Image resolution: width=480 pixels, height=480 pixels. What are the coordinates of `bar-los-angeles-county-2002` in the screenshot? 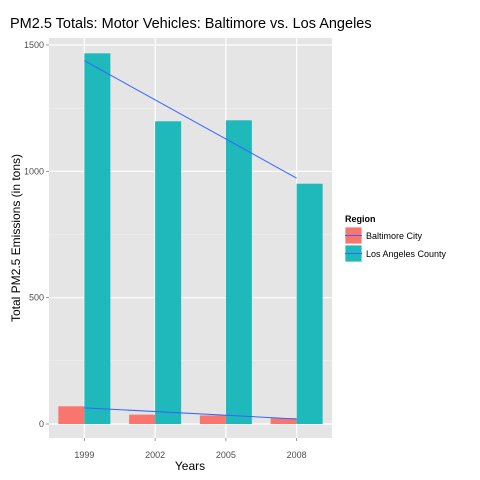 It's located at (168, 272).